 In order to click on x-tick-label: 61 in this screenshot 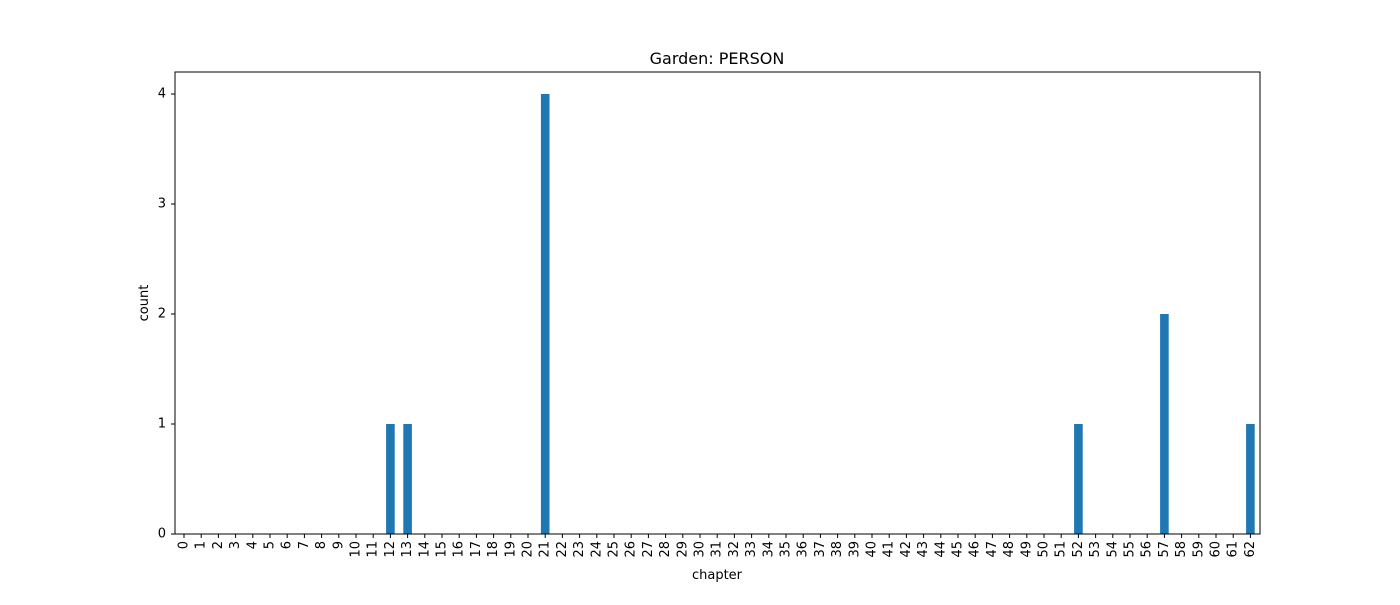, I will do `click(1233, 549)`.